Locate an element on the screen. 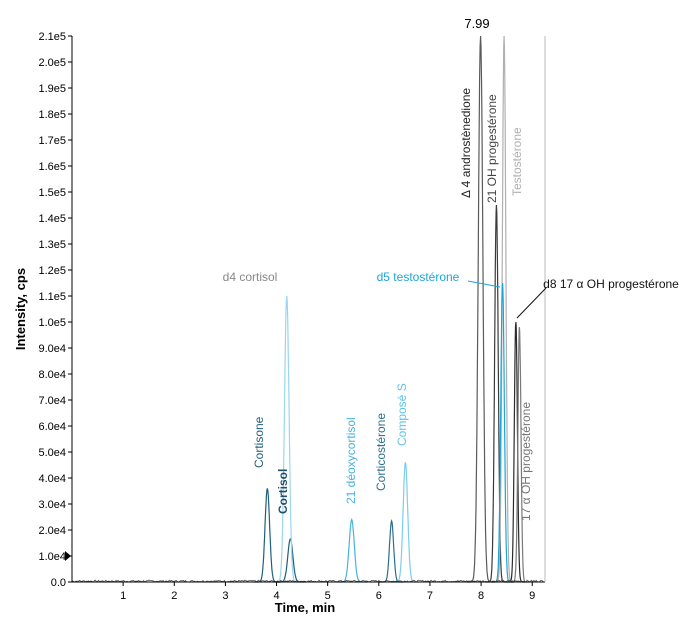  peak-annotation-4: 21 déoxycortisol is located at coordinates (351, 460).